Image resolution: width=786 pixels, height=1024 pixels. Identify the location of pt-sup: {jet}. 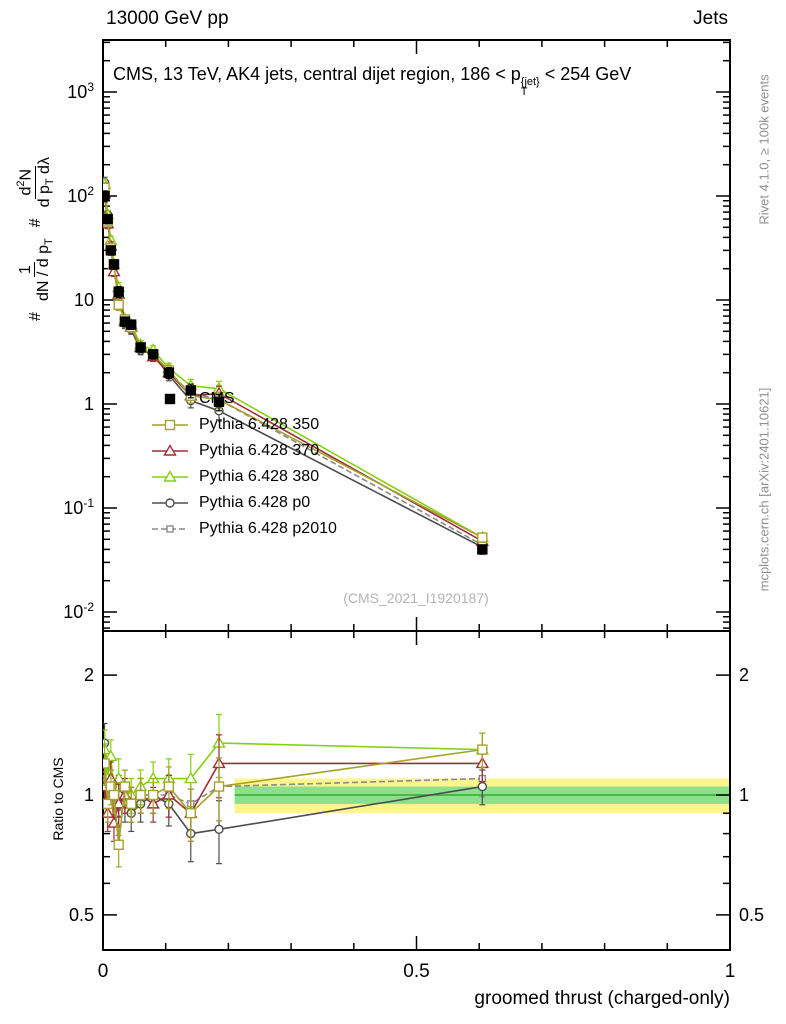
(530, 82).